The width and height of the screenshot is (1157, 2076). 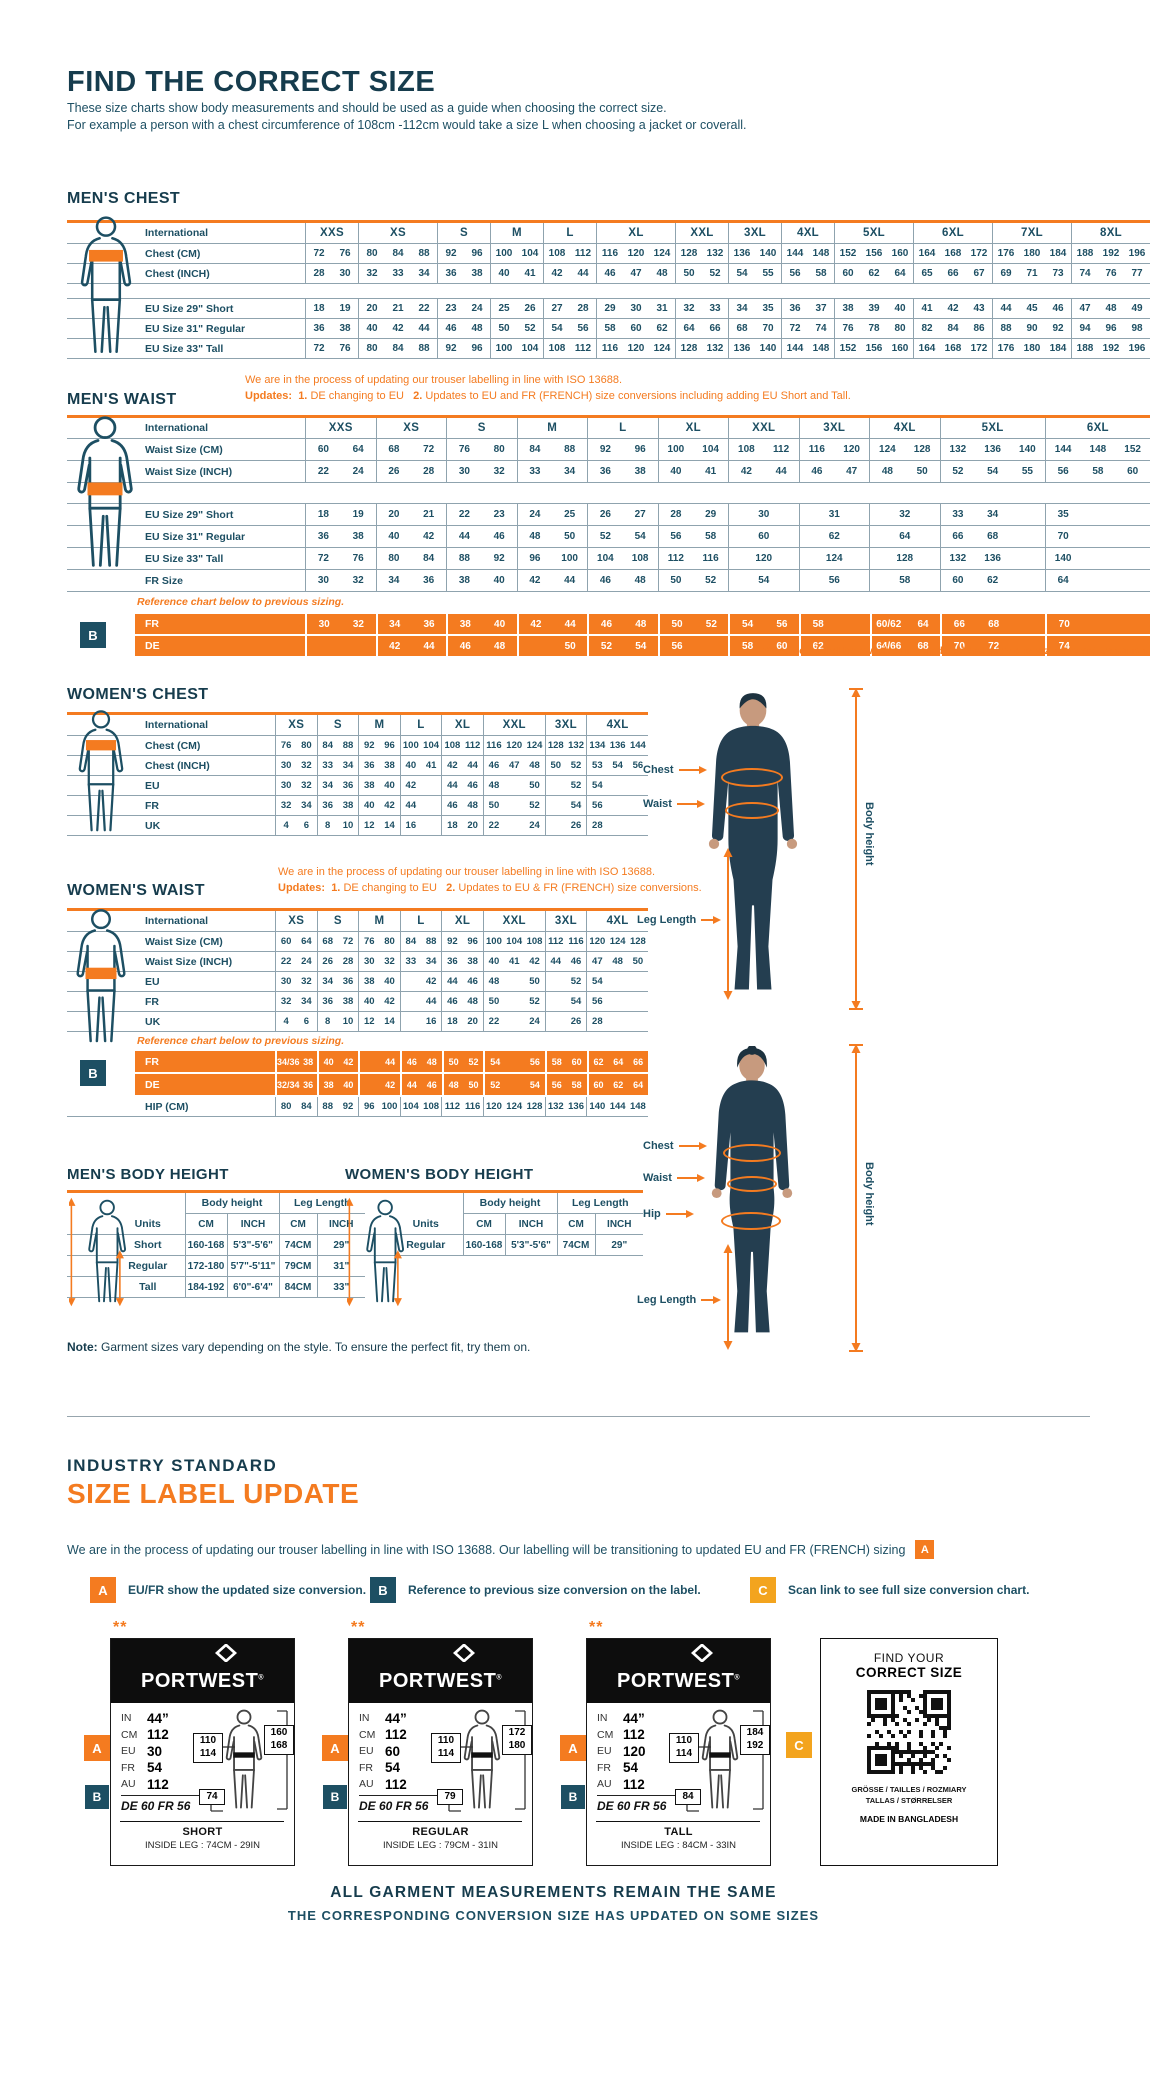 I want to click on size-cell: 82 84 86, so click(x=952, y=328).